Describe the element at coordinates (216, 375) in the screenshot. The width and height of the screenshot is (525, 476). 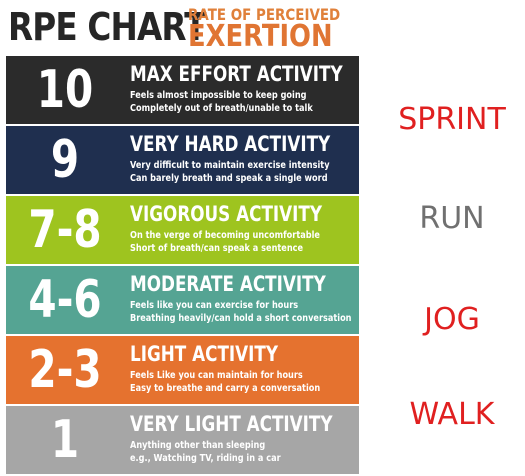
I see `rpe-level-description-line: Feels Like you can maintain for hours` at that location.